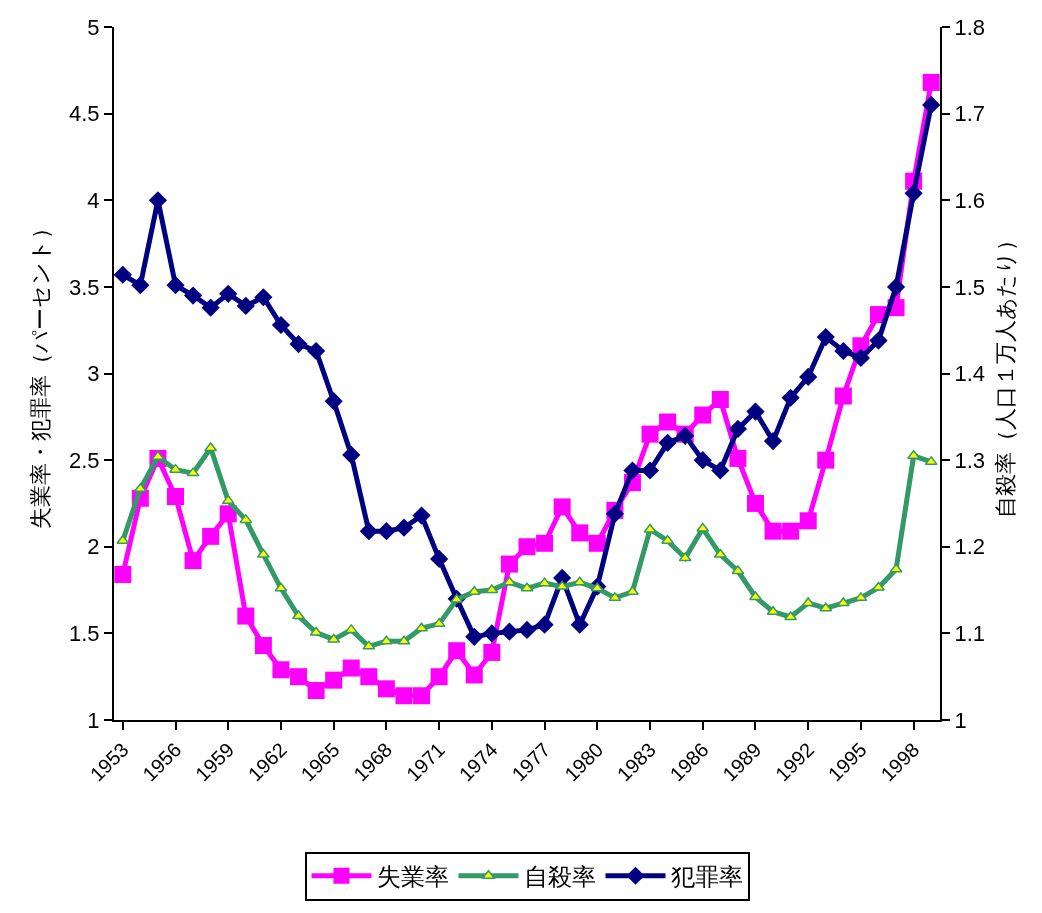 The width and height of the screenshot is (1042, 913). I want to click on y2-tick-label: 1.7, so click(969, 114).